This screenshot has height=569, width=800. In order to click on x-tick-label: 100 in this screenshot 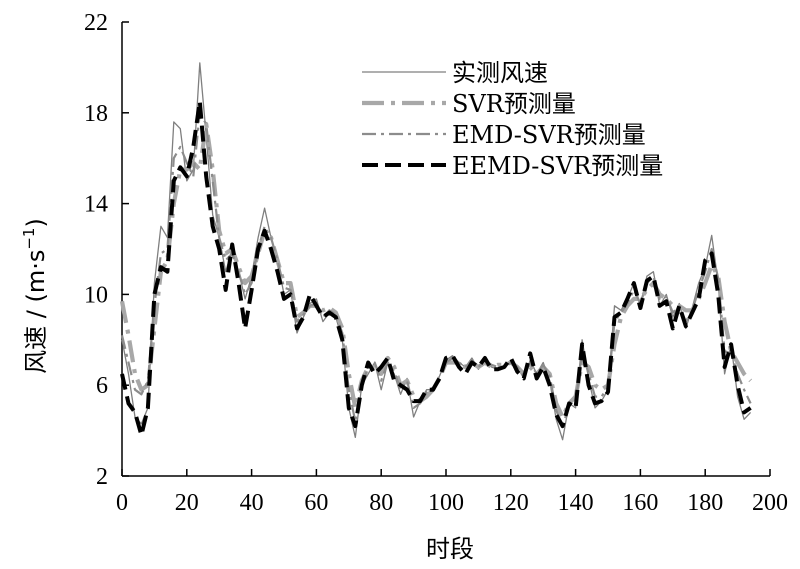, I will do `click(446, 503)`.